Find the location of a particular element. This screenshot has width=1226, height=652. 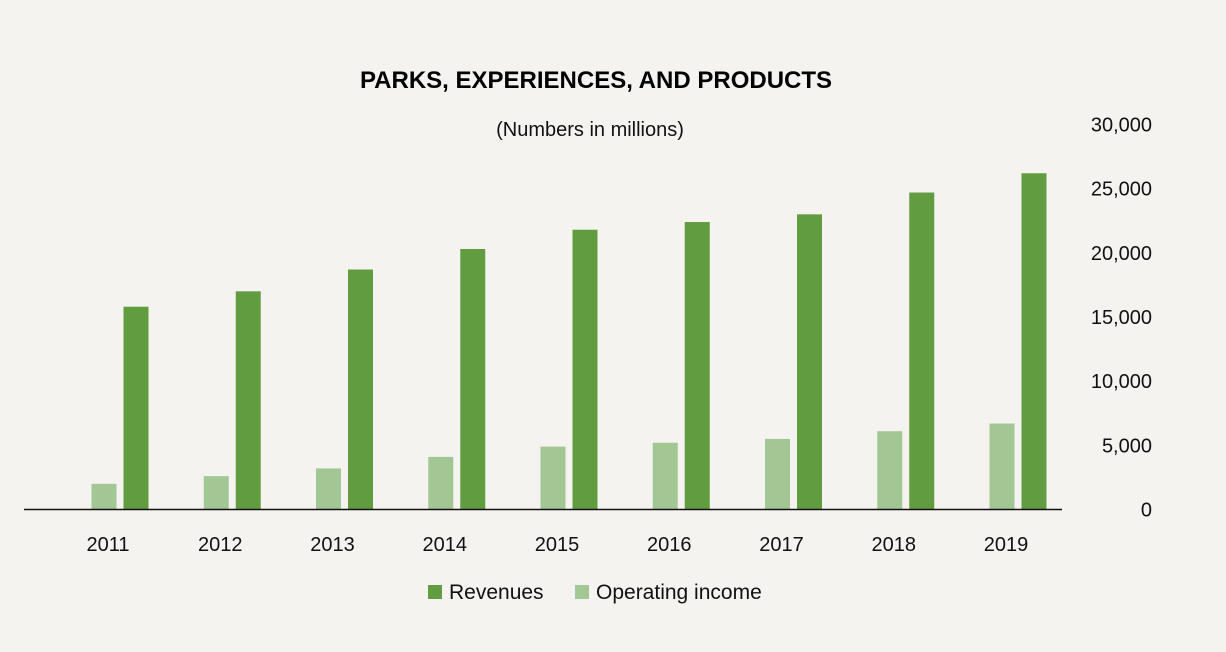

legend-label-revenues: Revenues is located at coordinates (496, 592).